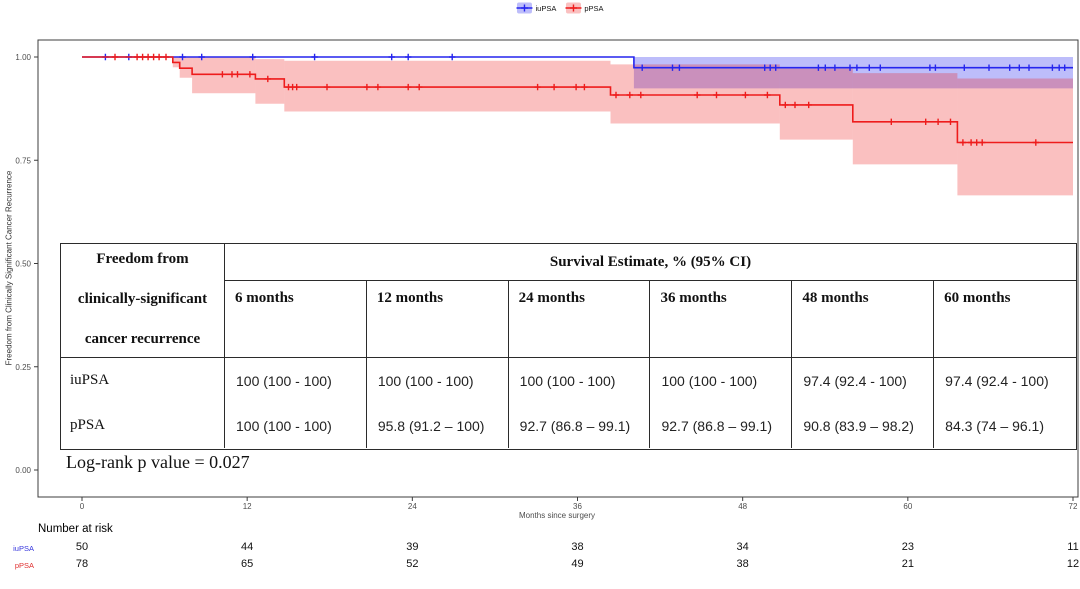 The width and height of the screenshot is (1080, 589). Describe the element at coordinates (907, 547) in the screenshot. I see `risk-count: 23` at that location.